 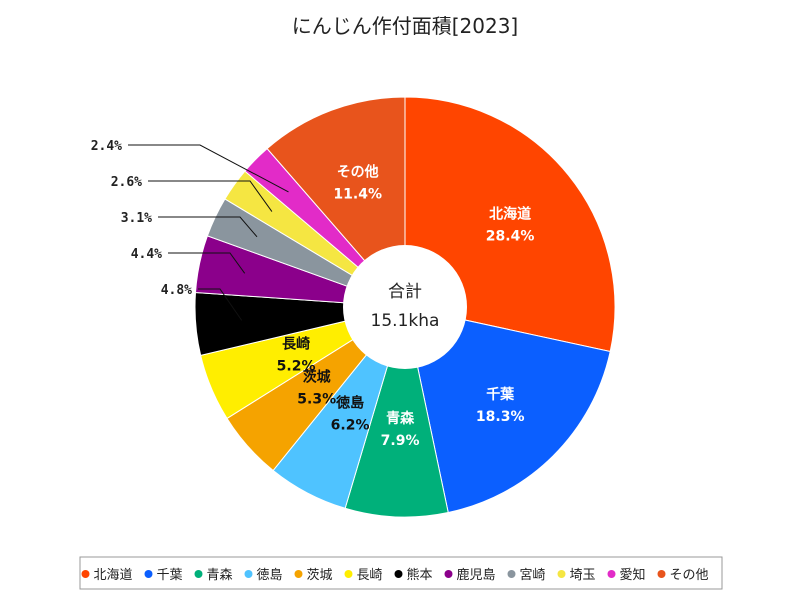 I want to click on leader-lines, so click(x=208, y=232).